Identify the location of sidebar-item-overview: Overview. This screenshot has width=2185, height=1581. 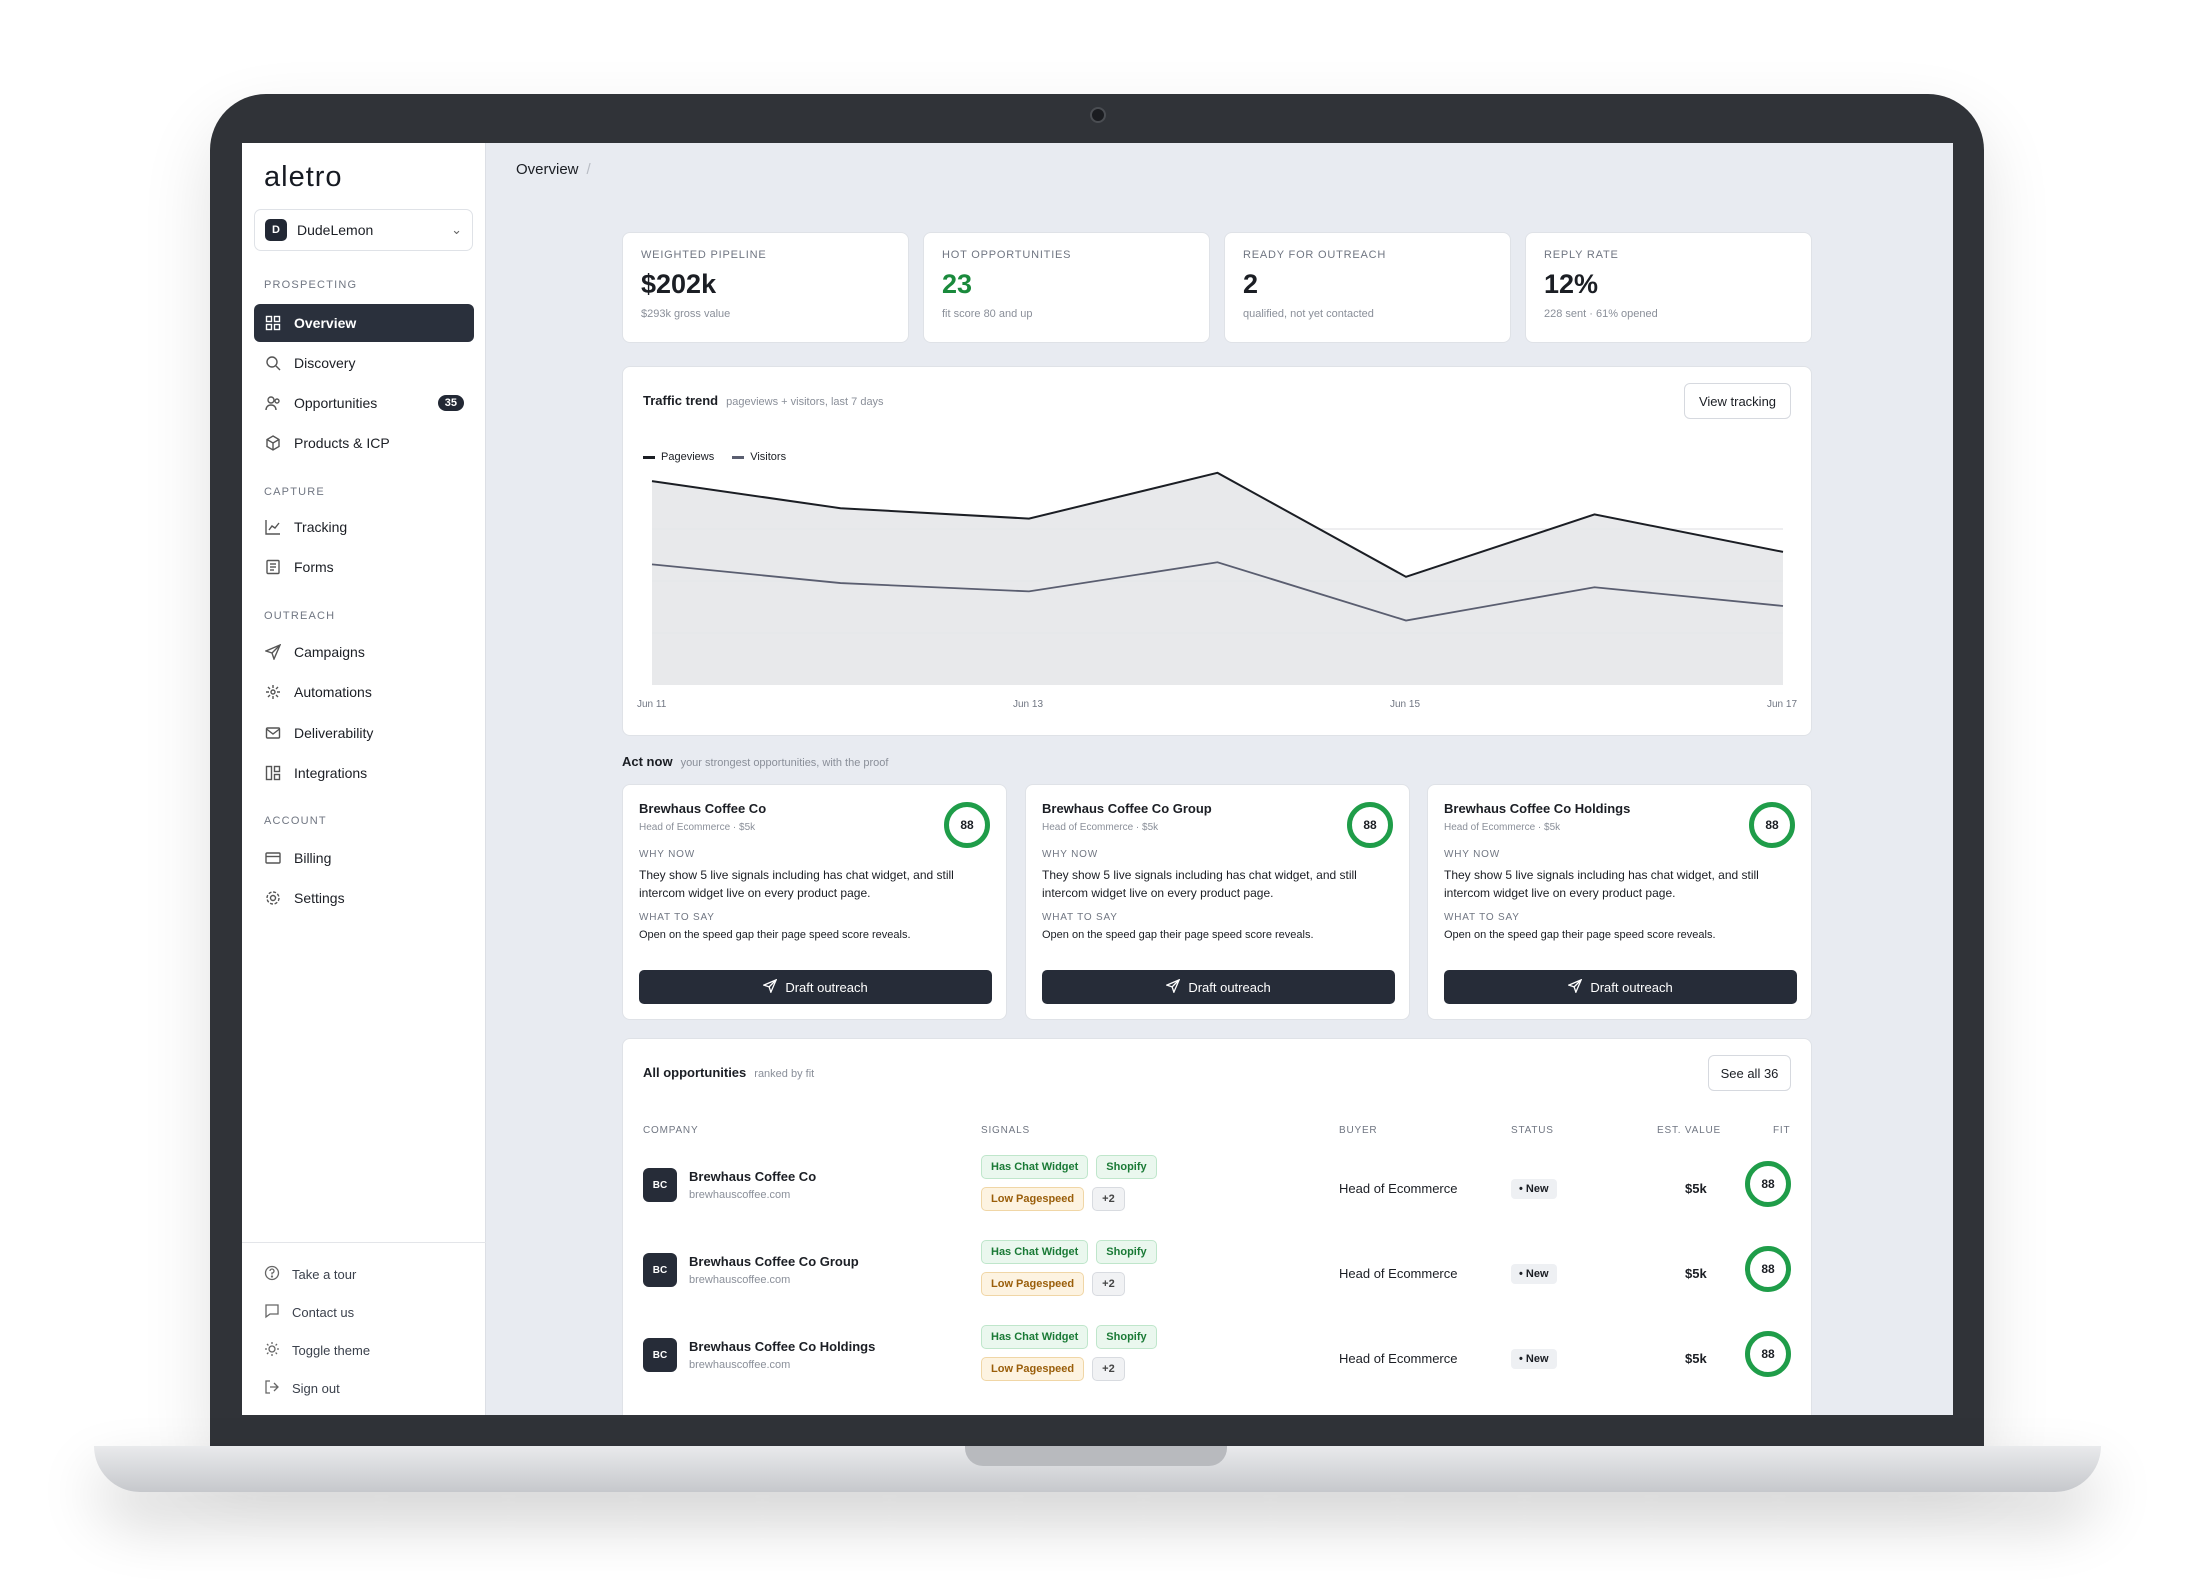
(364, 323).